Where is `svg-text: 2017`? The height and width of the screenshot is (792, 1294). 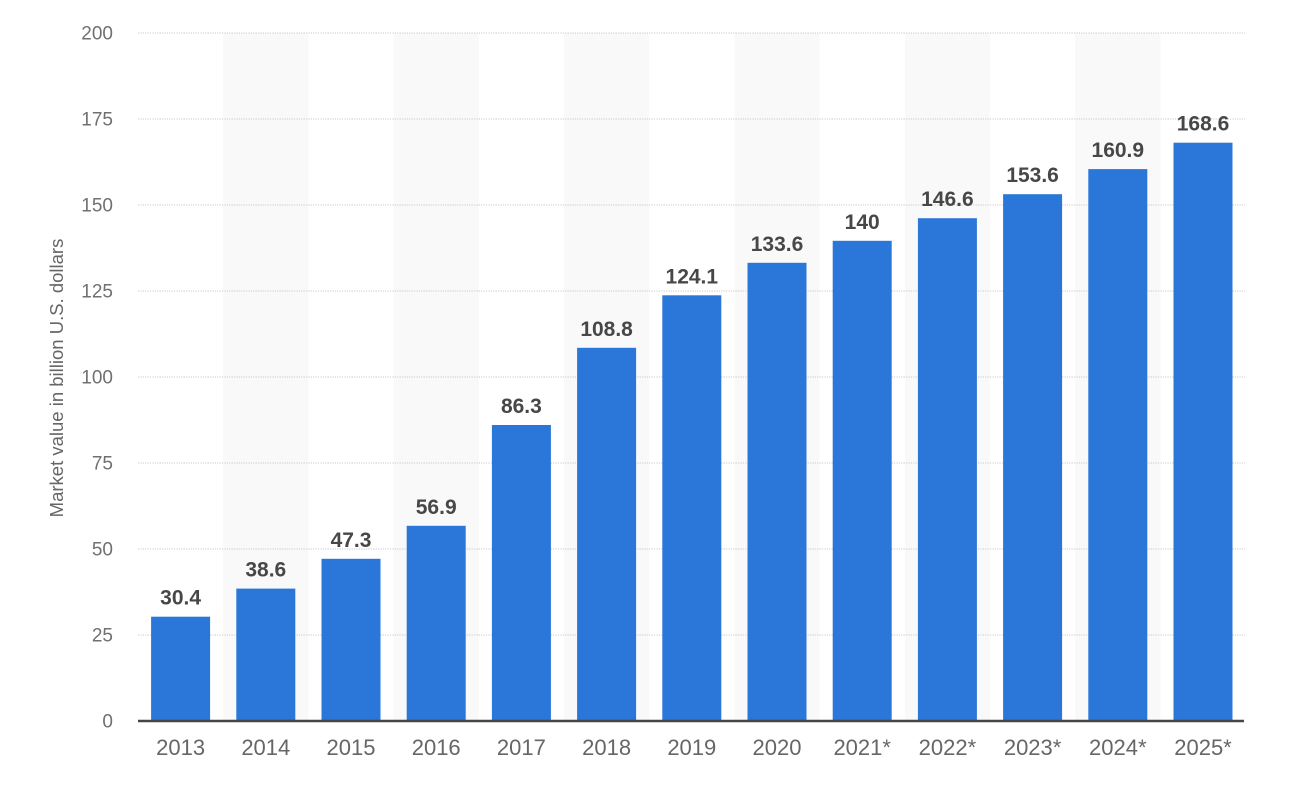
svg-text: 2017 is located at coordinates (521, 747).